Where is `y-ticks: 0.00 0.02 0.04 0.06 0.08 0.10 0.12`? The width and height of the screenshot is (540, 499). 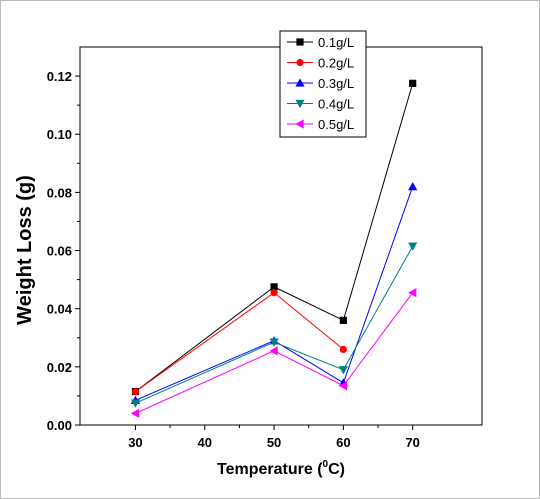
y-ticks: 0.00 0.02 0.04 0.06 0.08 0.10 0.12 is located at coordinates (63, 251).